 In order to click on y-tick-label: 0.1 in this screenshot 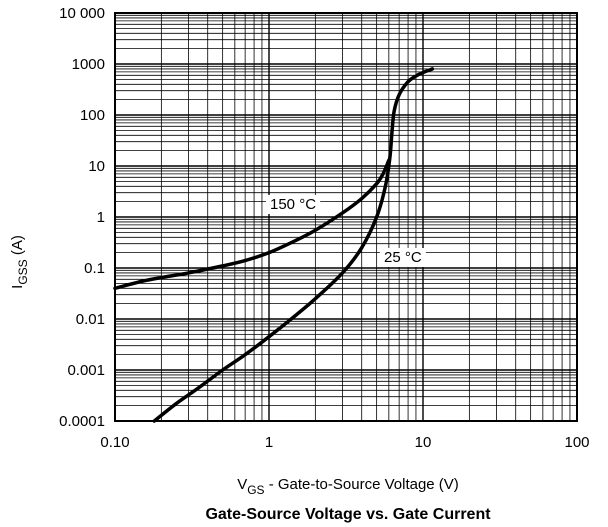, I will do `click(94, 268)`.